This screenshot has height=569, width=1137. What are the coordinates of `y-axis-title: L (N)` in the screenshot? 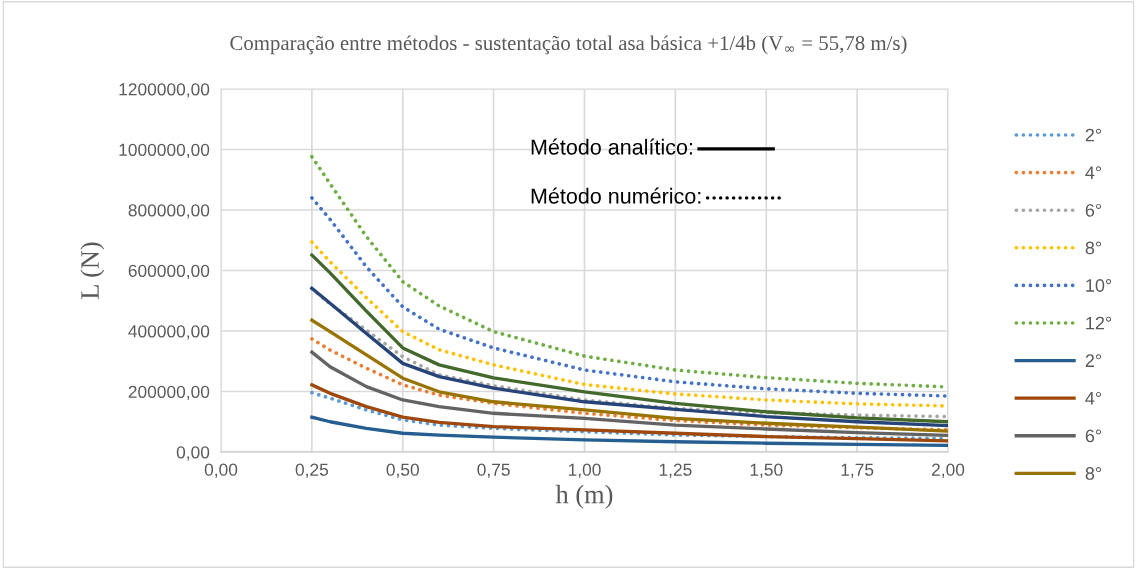 It's located at (92, 270).